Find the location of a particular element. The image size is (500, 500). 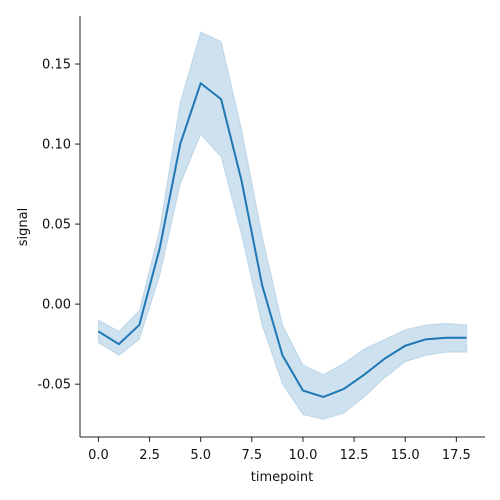

y-axis-label: signal is located at coordinates (23, 227).